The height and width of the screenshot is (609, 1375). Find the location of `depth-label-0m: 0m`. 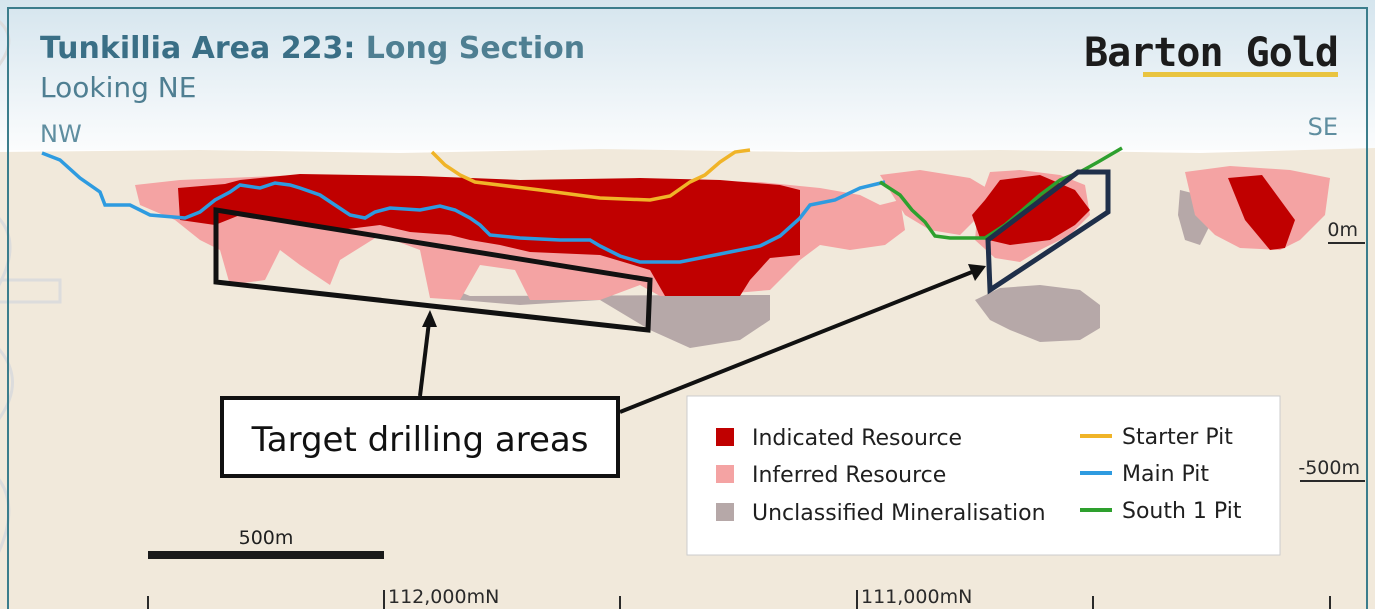

depth-label-0m: 0m is located at coordinates (1342, 230).